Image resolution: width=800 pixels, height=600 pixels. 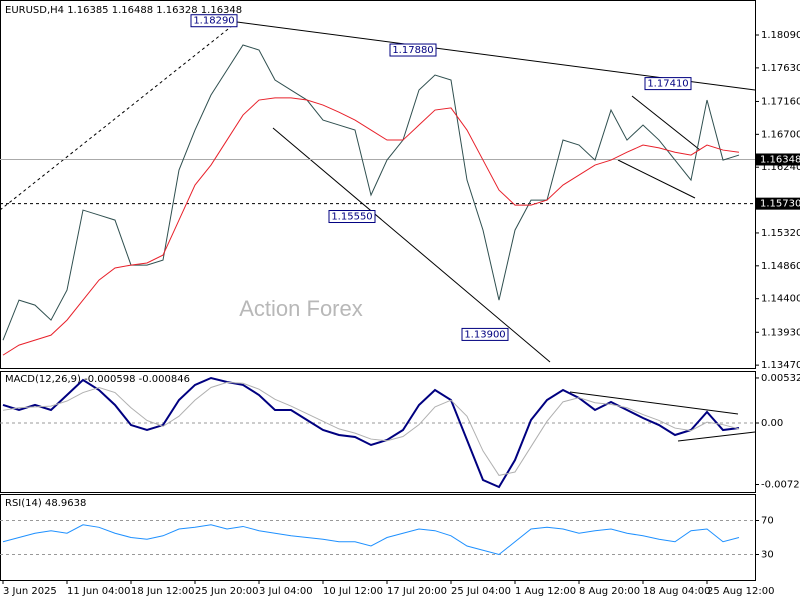 What do you see at coordinates (163, 591) in the screenshot?
I see `x-tick-label: 18 Jun 12:00` at bounding box center [163, 591].